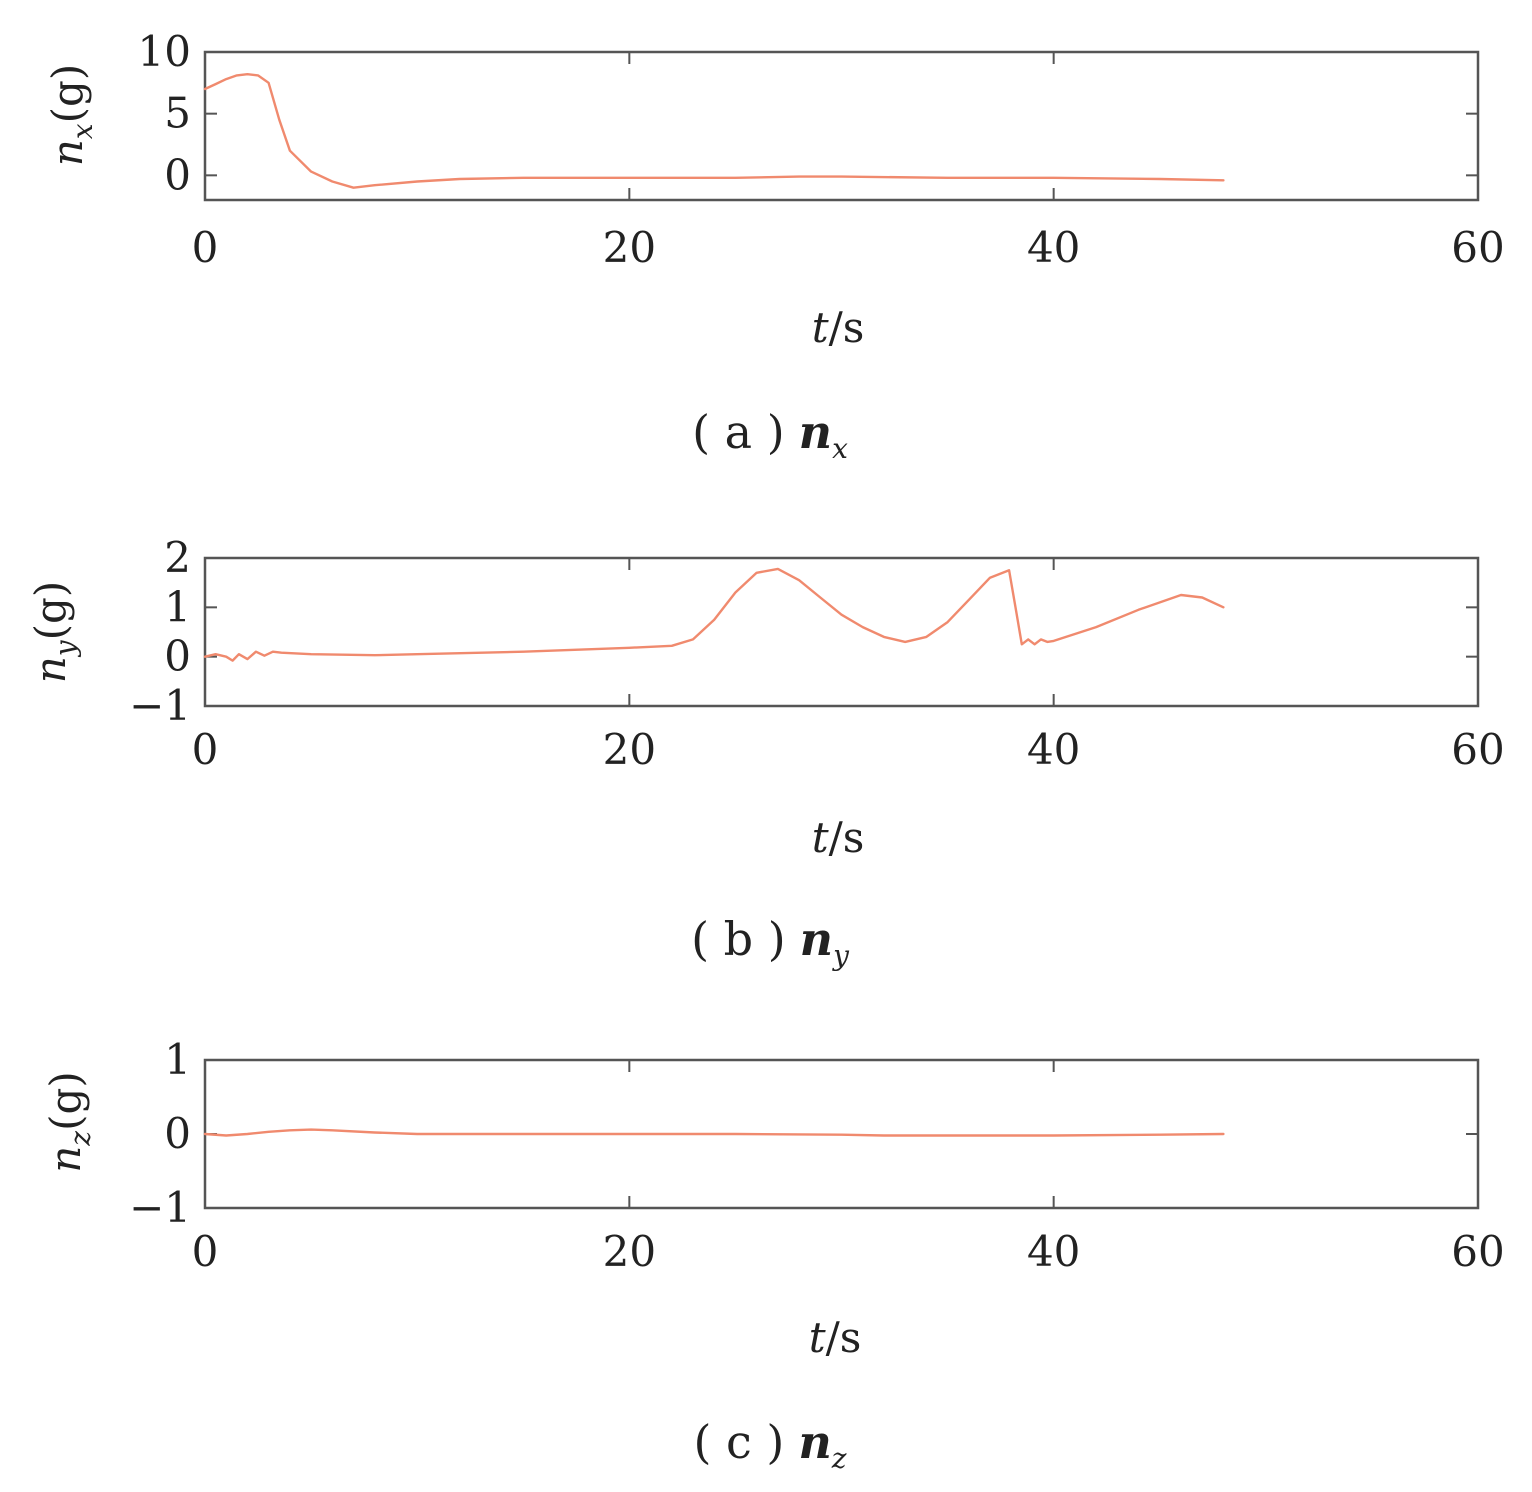  I want to click on svg-text: ny(g), so click(54, 632).